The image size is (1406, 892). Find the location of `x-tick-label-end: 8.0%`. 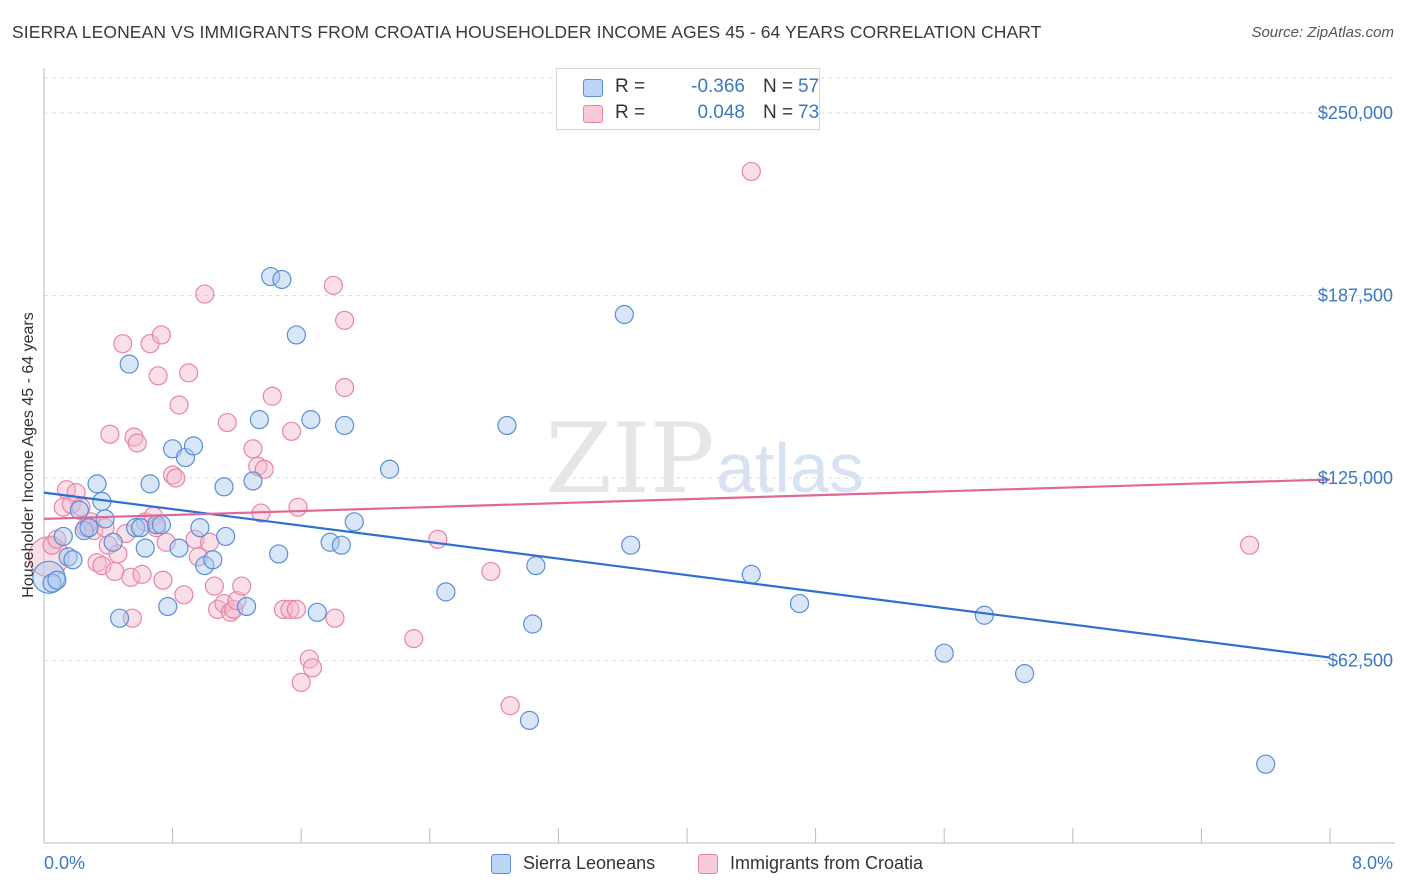

x-tick-label-end: 8.0% is located at coordinates (1372, 863).